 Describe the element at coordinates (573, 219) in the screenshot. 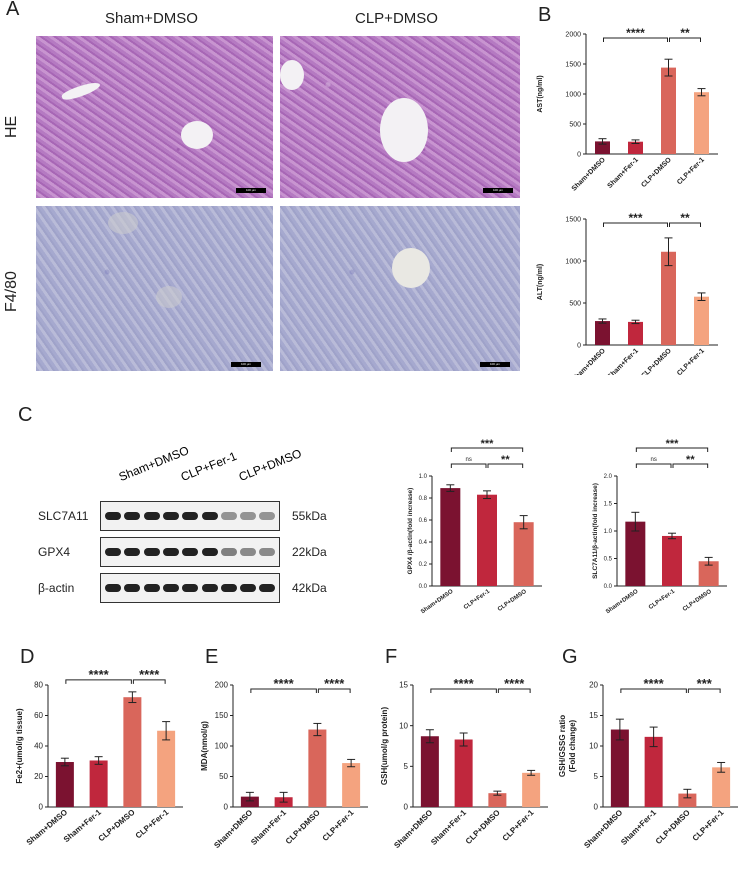

I see `y-tick-label: 1500` at that location.